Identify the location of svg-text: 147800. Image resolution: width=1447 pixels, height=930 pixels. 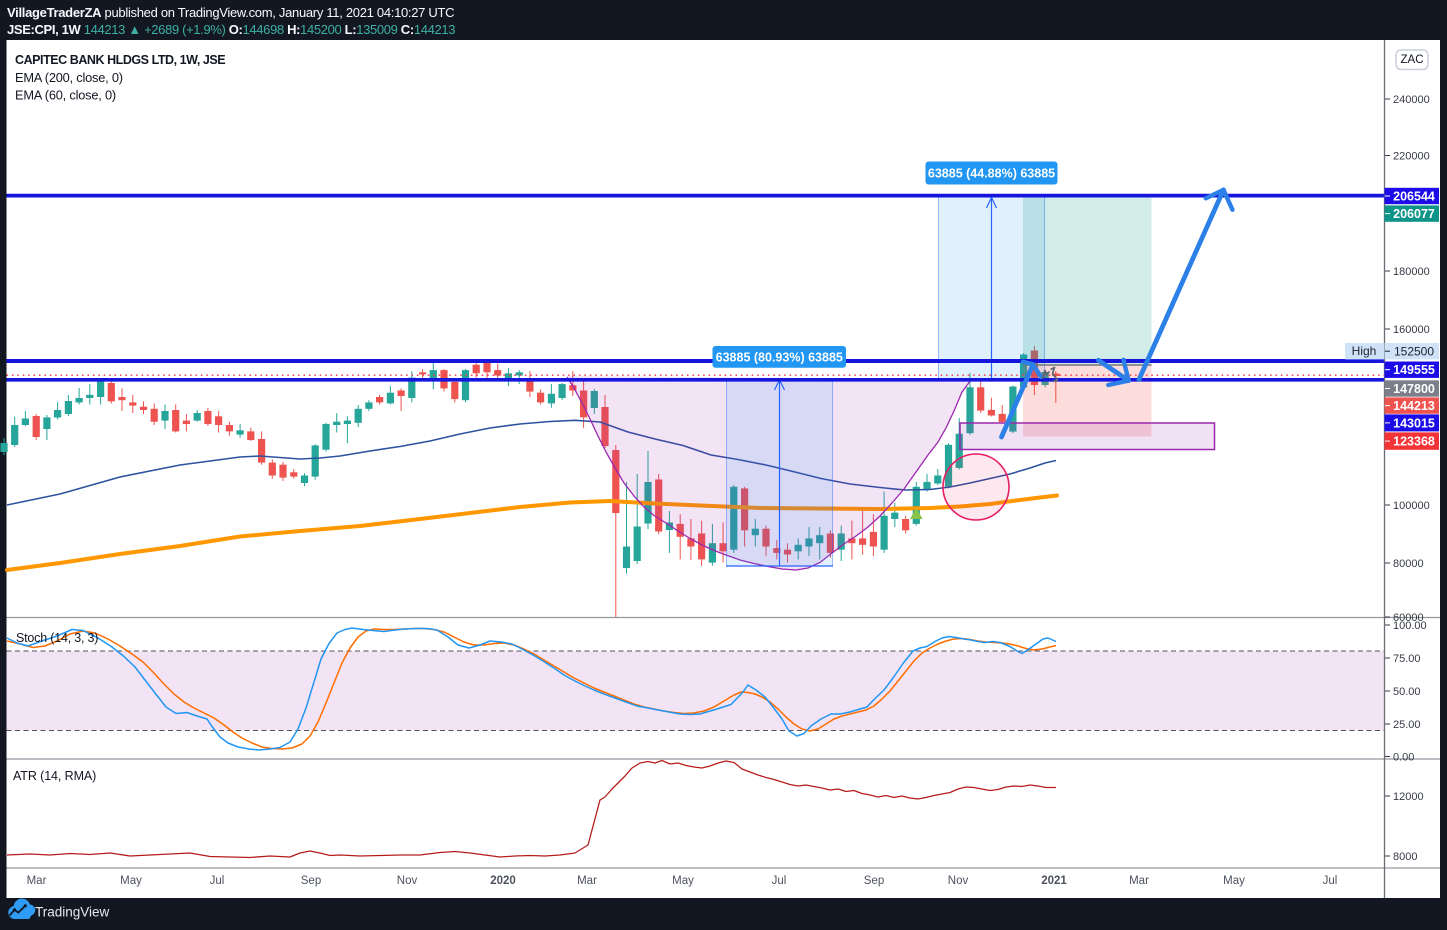
(1414, 389).